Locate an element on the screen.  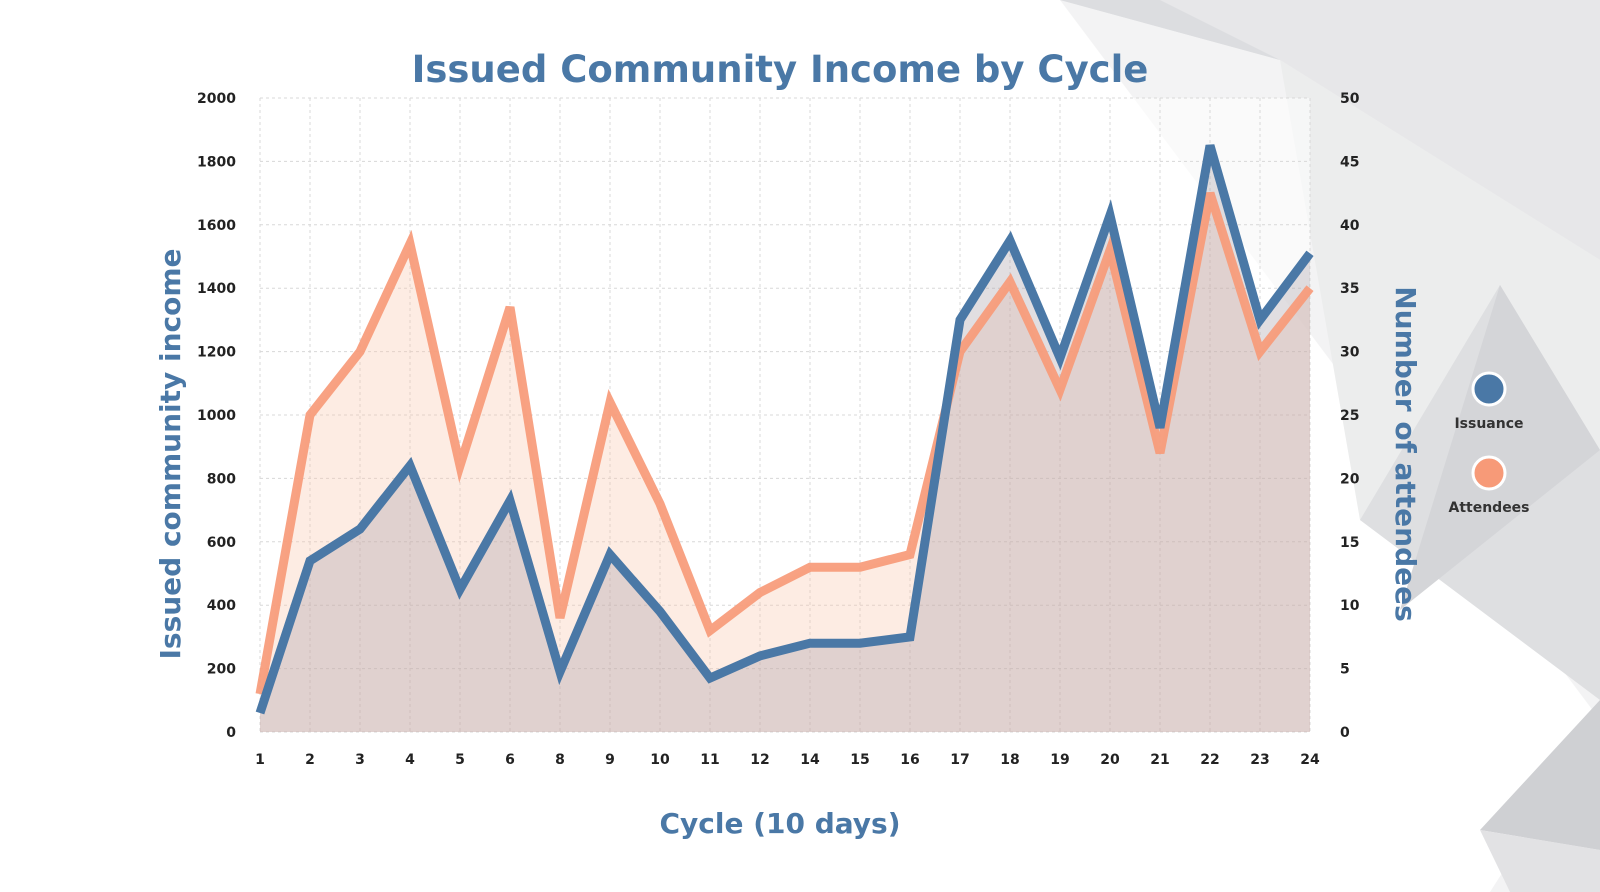
x-tick-label: 12 is located at coordinates (759, 760).